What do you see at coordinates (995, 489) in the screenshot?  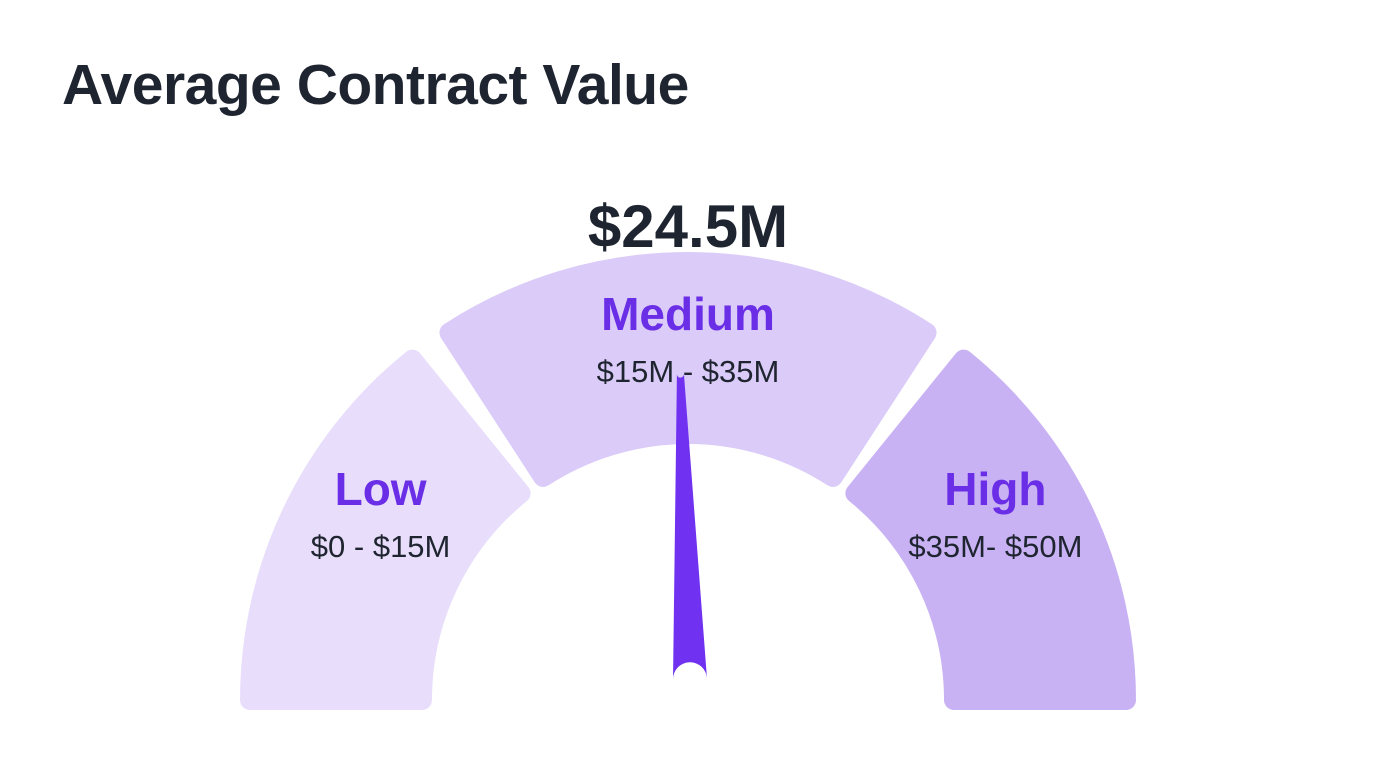 I see `band-label-high: High` at bounding box center [995, 489].